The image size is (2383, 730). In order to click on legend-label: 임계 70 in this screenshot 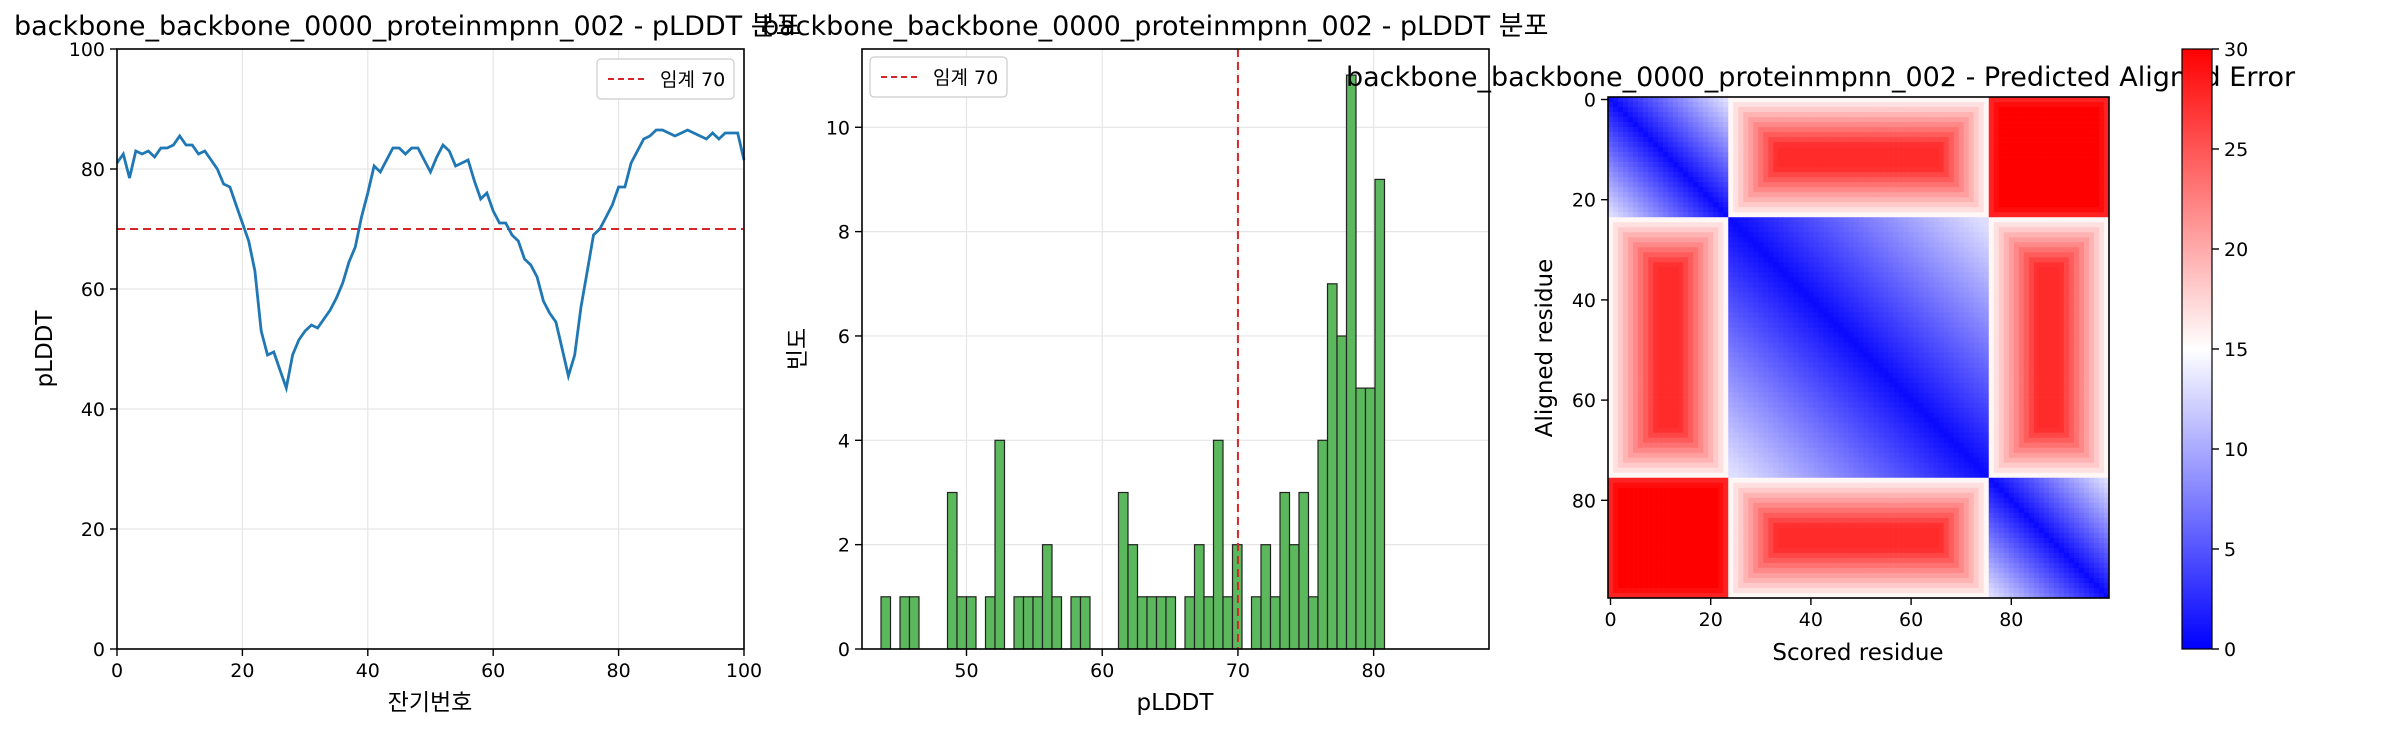, I will do `click(692, 80)`.